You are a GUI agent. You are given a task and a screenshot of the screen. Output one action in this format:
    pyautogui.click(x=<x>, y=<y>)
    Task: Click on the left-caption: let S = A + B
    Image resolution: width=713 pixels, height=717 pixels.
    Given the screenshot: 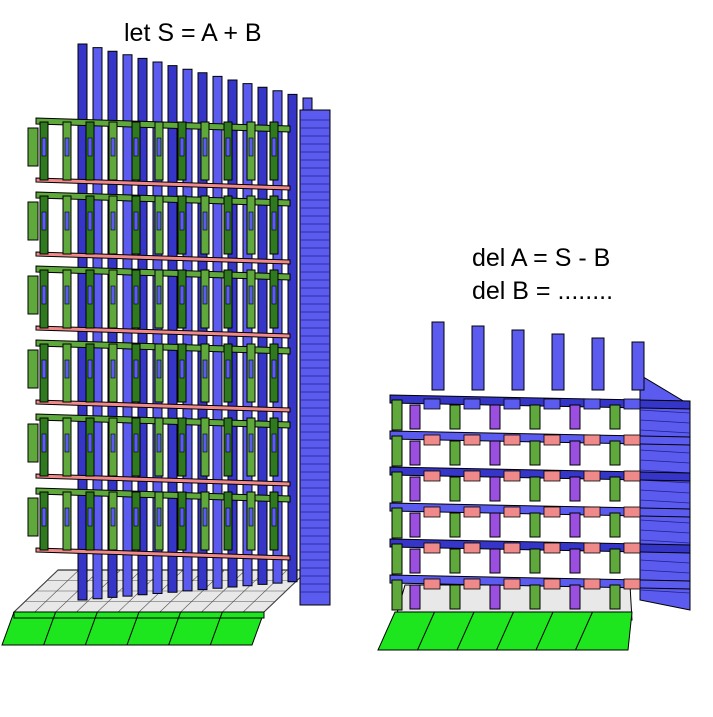 What is the action you would take?
    pyautogui.click(x=193, y=33)
    